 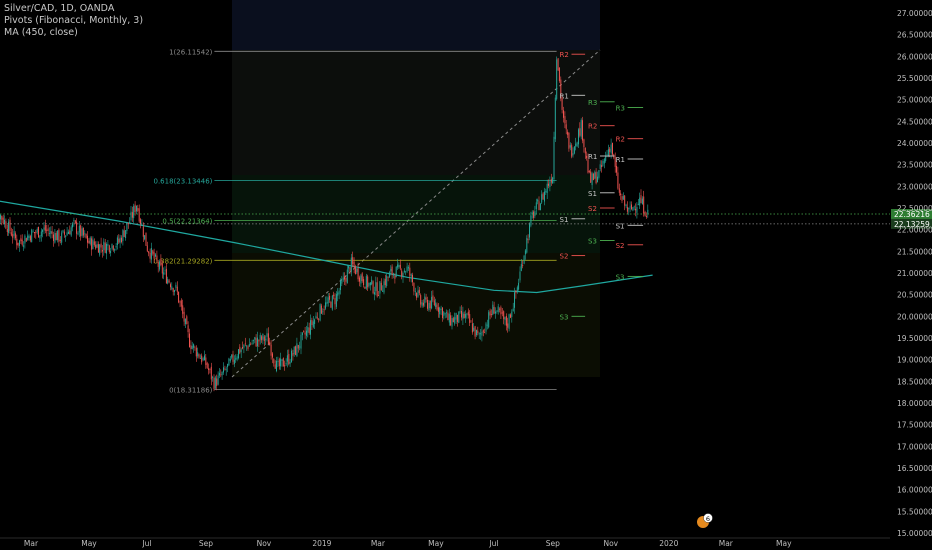 I want to click on x-tick-label: Mar, so click(x=378, y=543).